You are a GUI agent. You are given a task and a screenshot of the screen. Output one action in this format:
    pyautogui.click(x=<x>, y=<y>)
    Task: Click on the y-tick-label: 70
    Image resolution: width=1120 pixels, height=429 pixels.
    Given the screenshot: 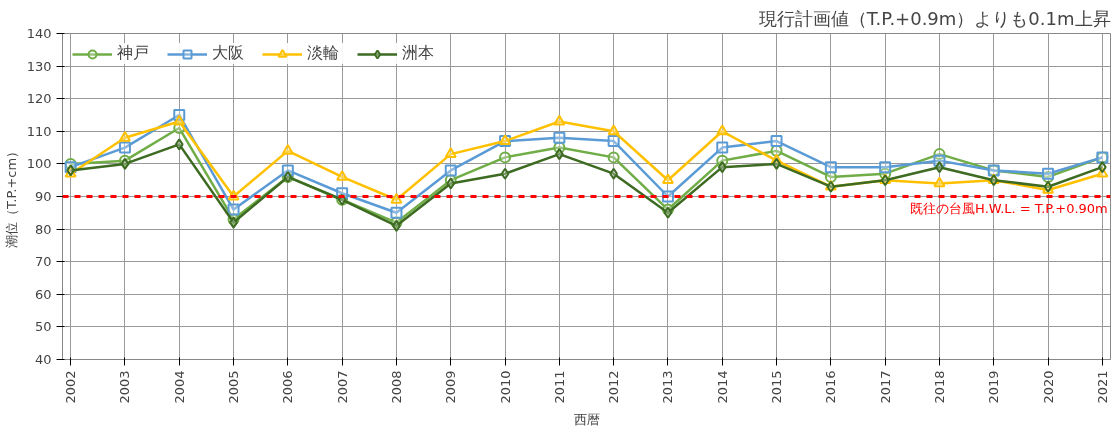 What is the action you would take?
    pyautogui.click(x=43, y=262)
    